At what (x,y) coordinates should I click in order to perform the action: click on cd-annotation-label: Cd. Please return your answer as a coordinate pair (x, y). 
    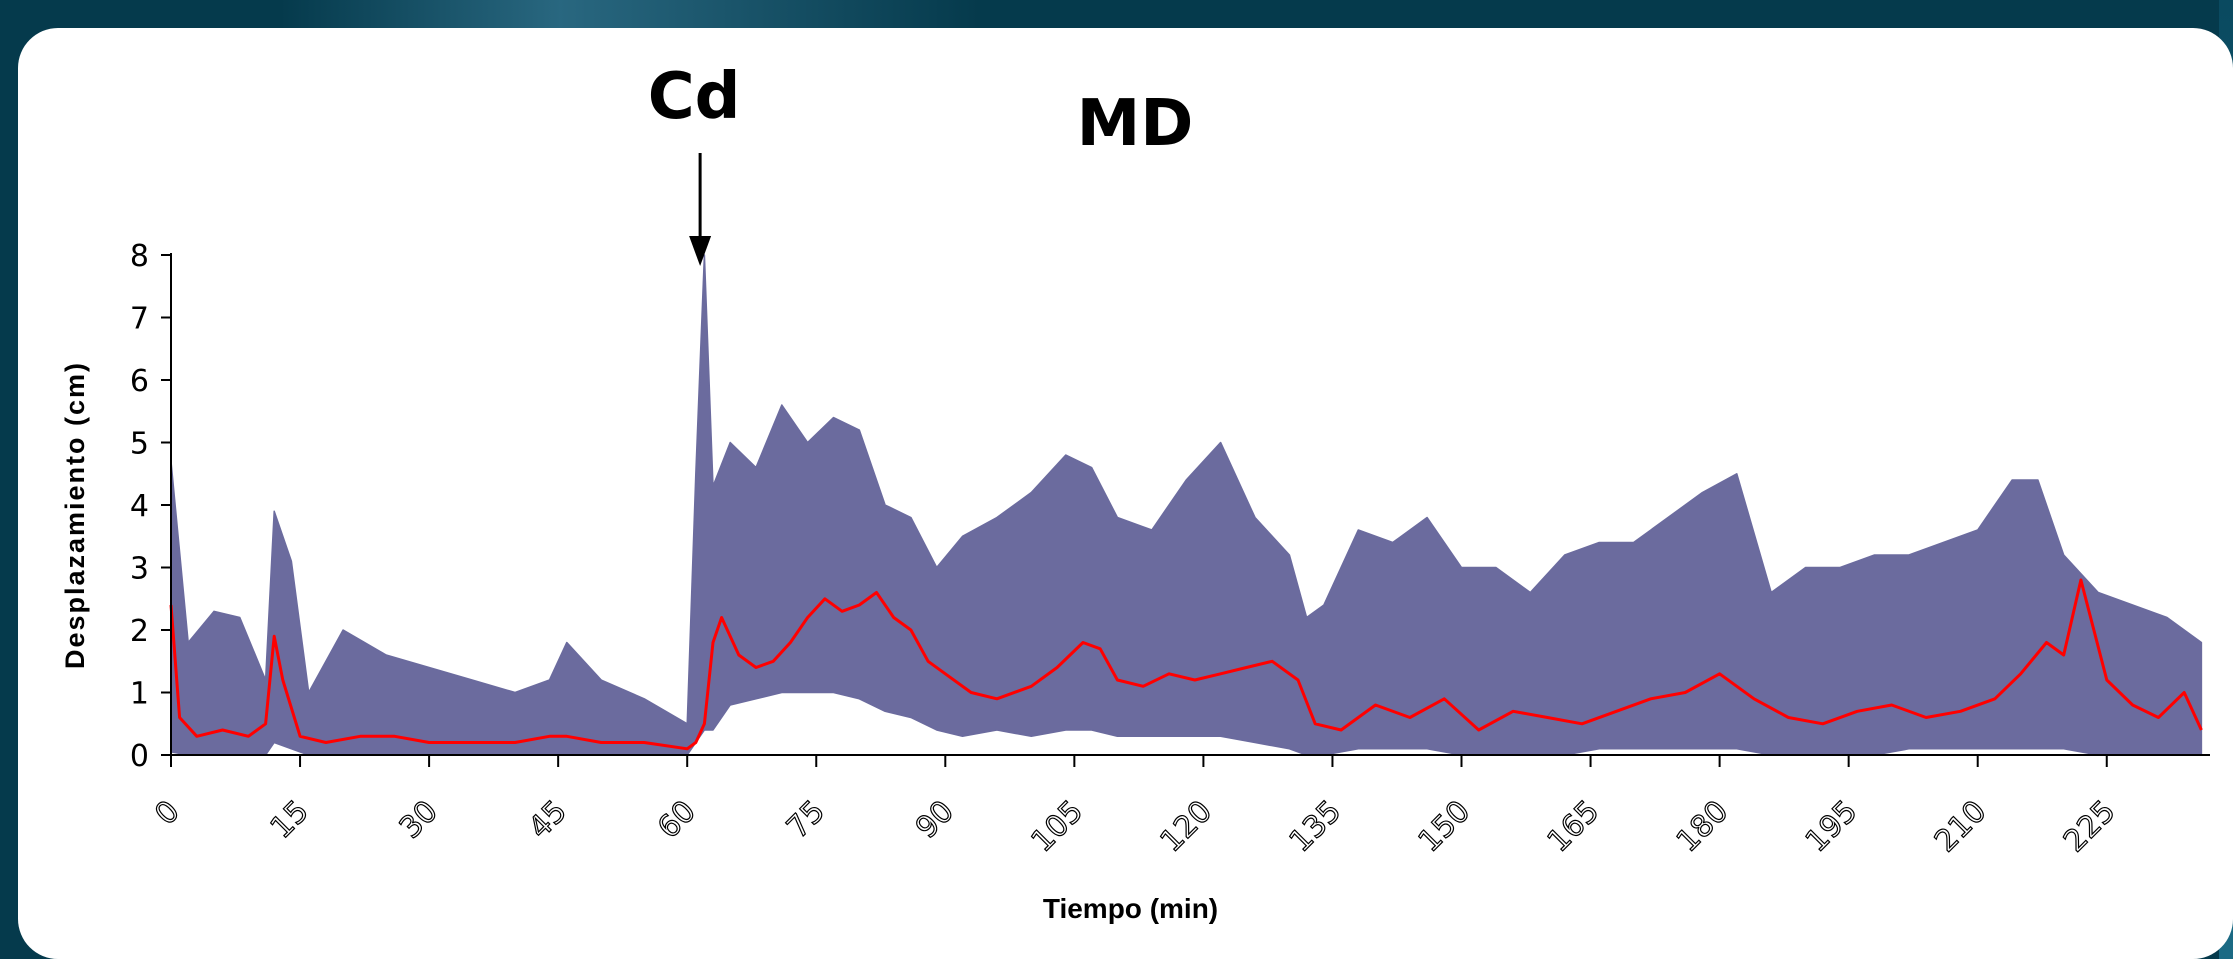
    Looking at the image, I should click on (694, 97).